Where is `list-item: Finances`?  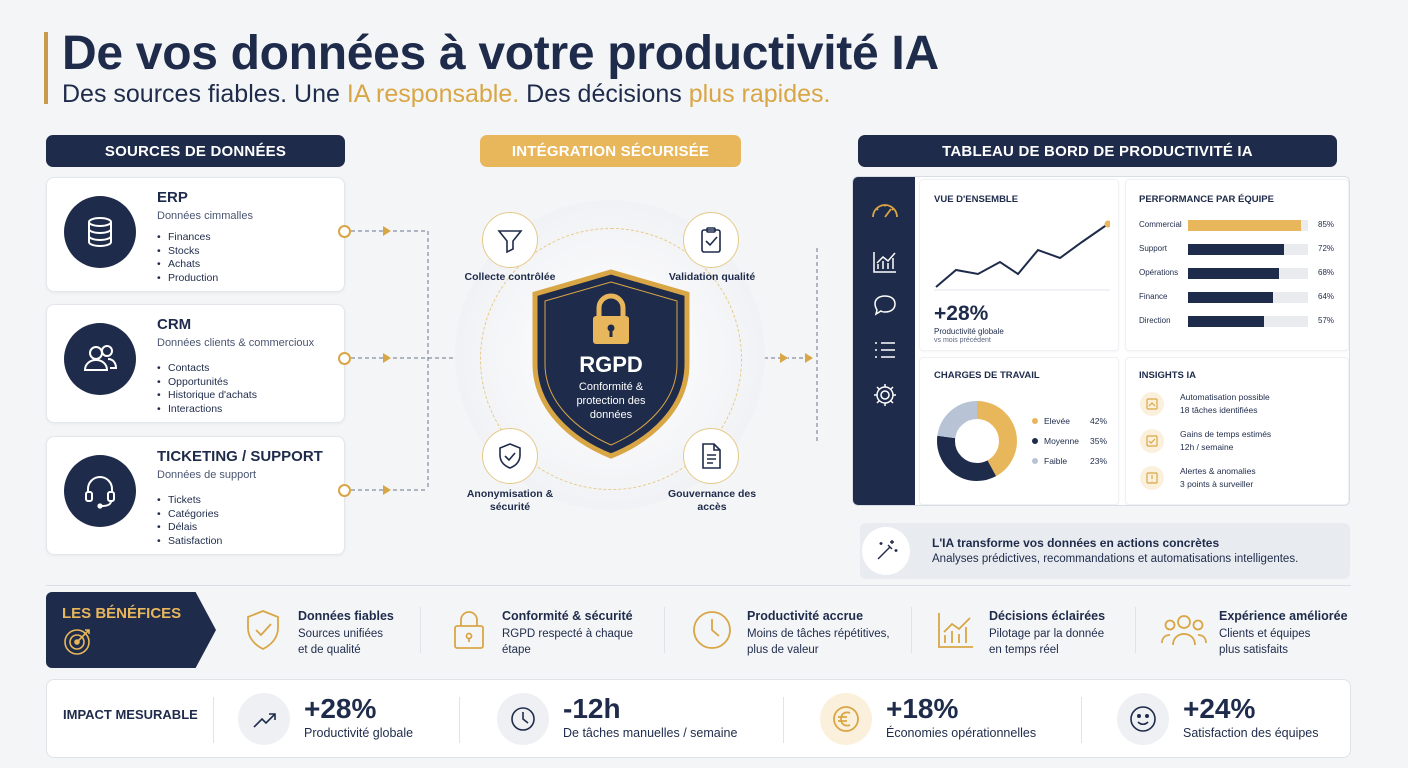
list-item: Finances is located at coordinates (187, 238).